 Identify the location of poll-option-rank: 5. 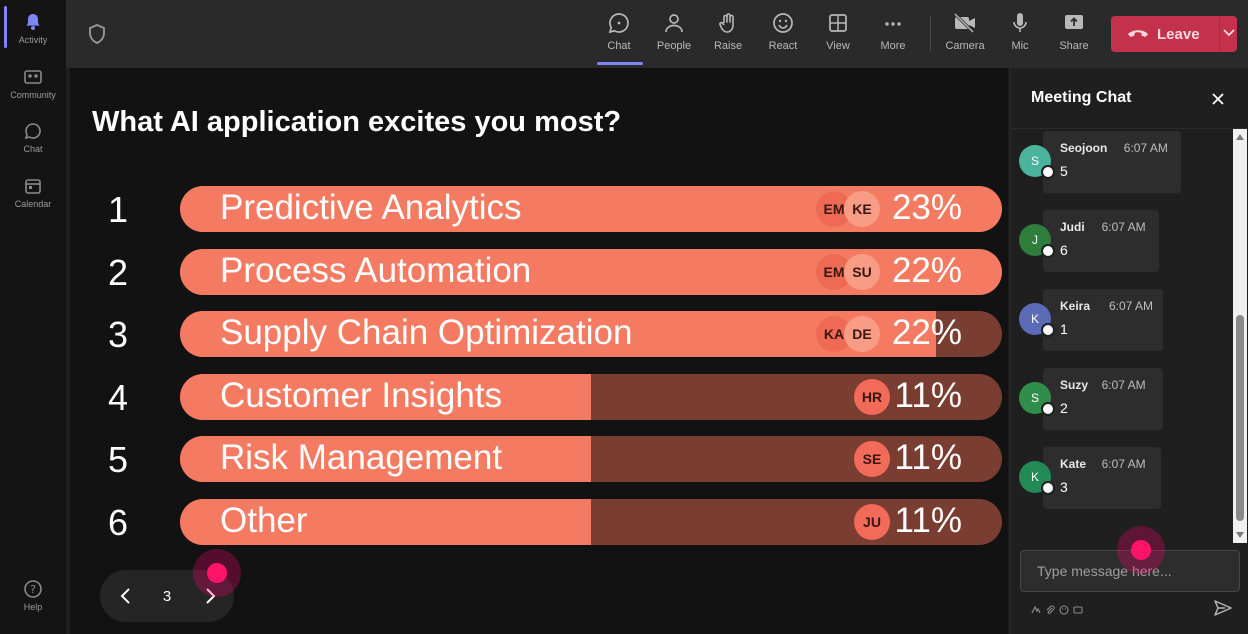
(118, 459).